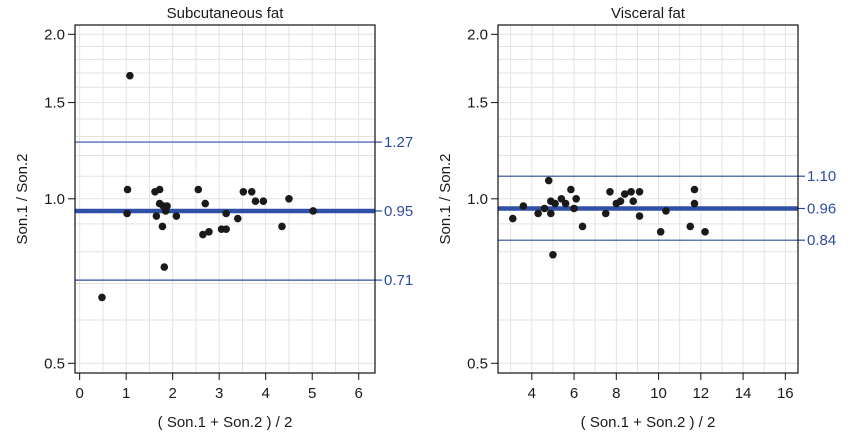  I want to click on x-tick-label: 12, so click(700, 393).